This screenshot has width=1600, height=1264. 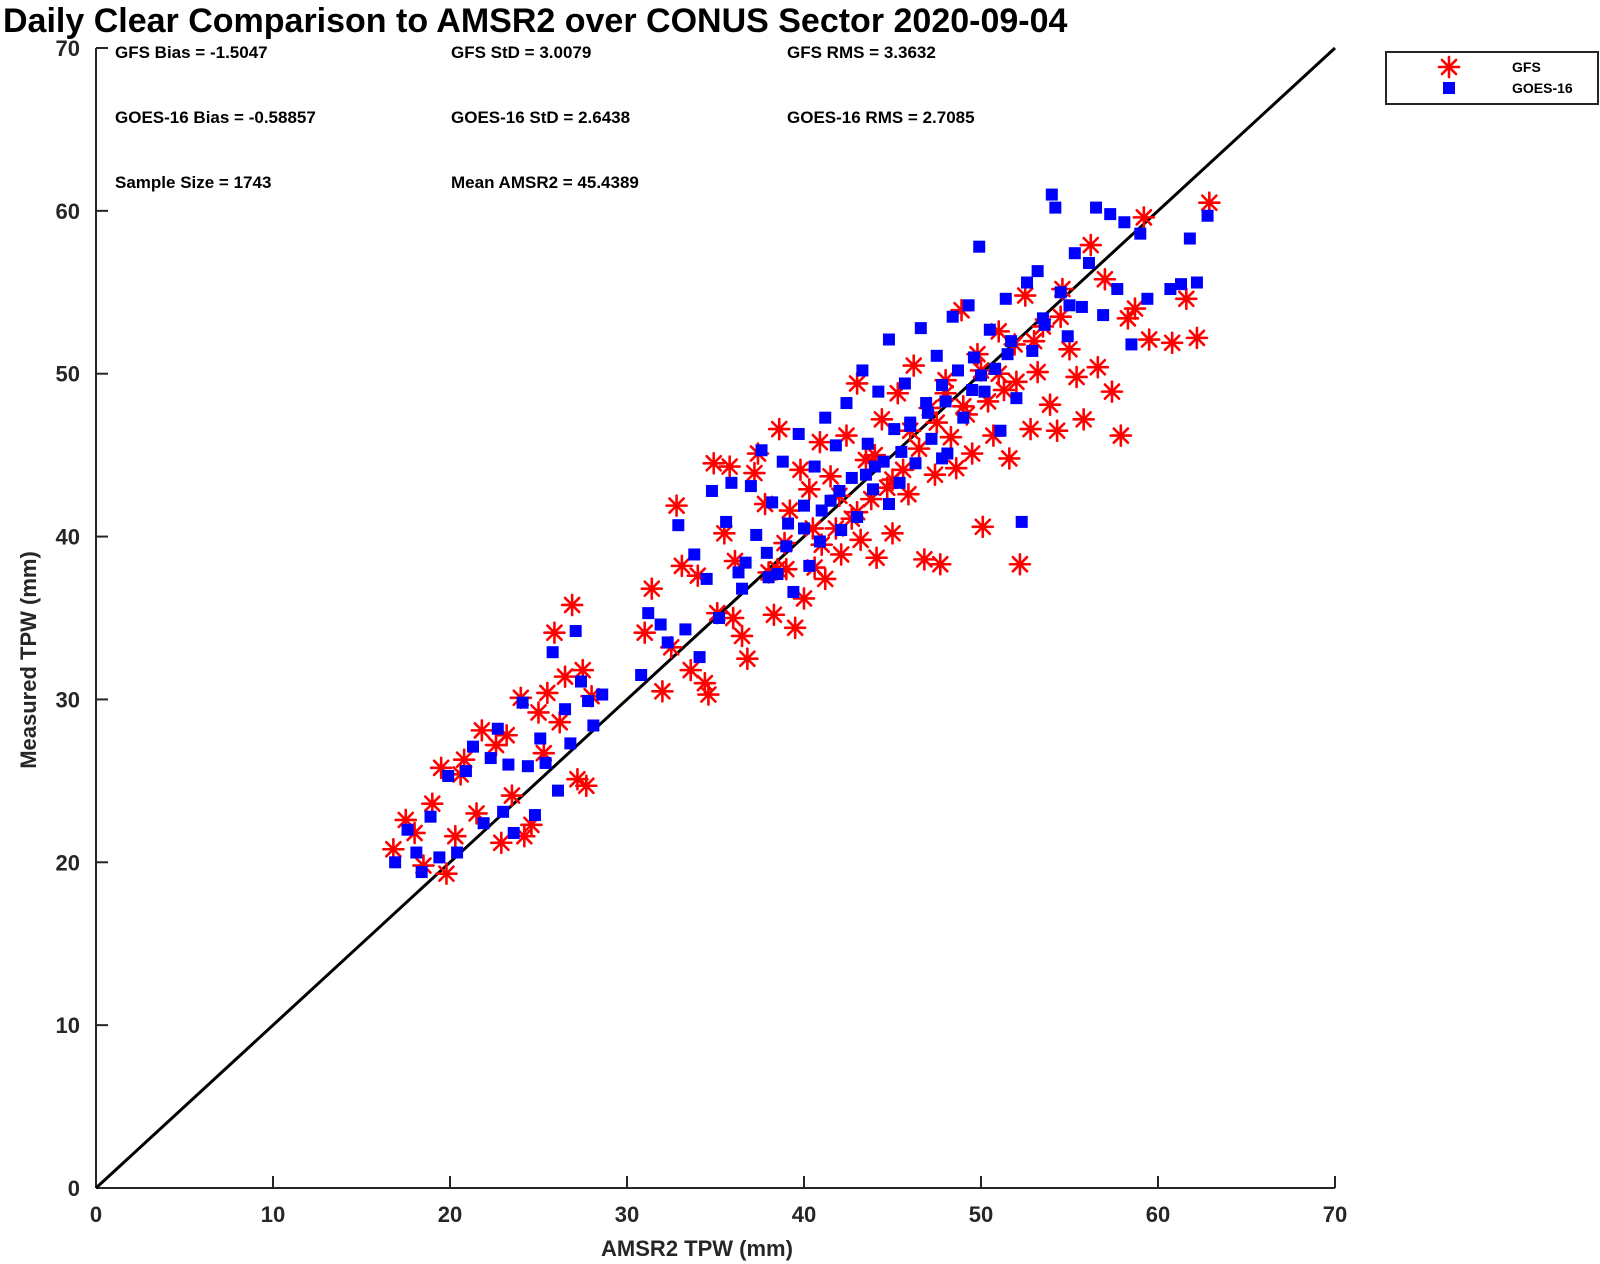 What do you see at coordinates (68, 211) in the screenshot?
I see `y-tick-label: 60` at bounding box center [68, 211].